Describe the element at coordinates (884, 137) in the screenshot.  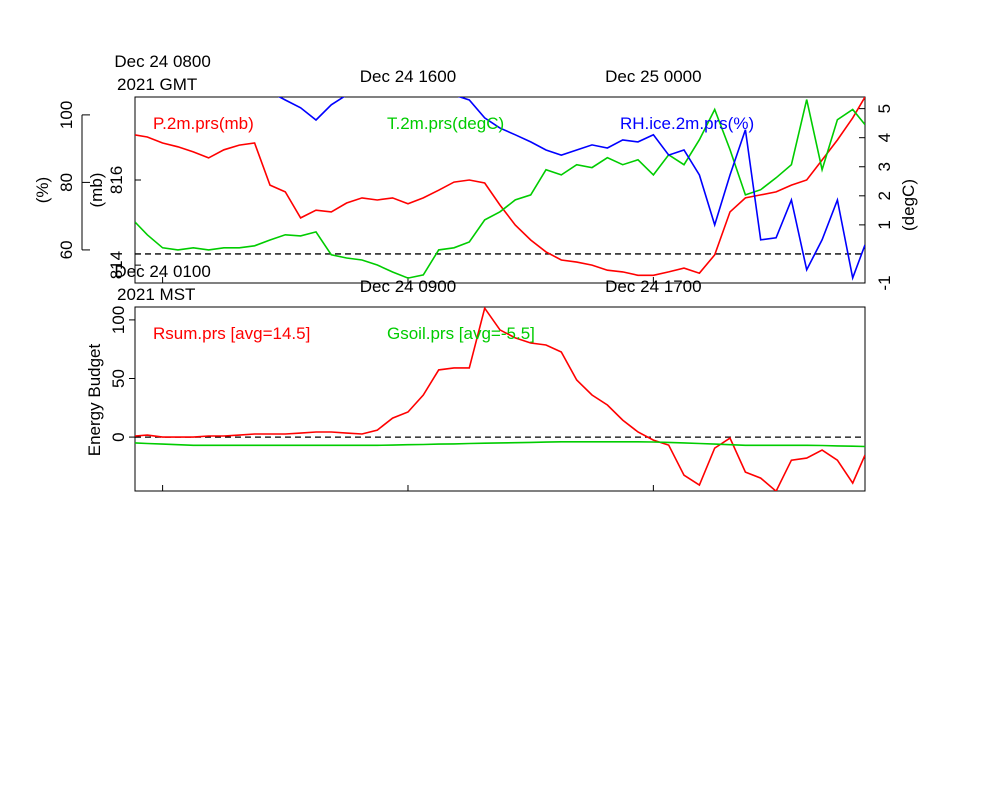
I see `y3-tick-label: 4` at that location.